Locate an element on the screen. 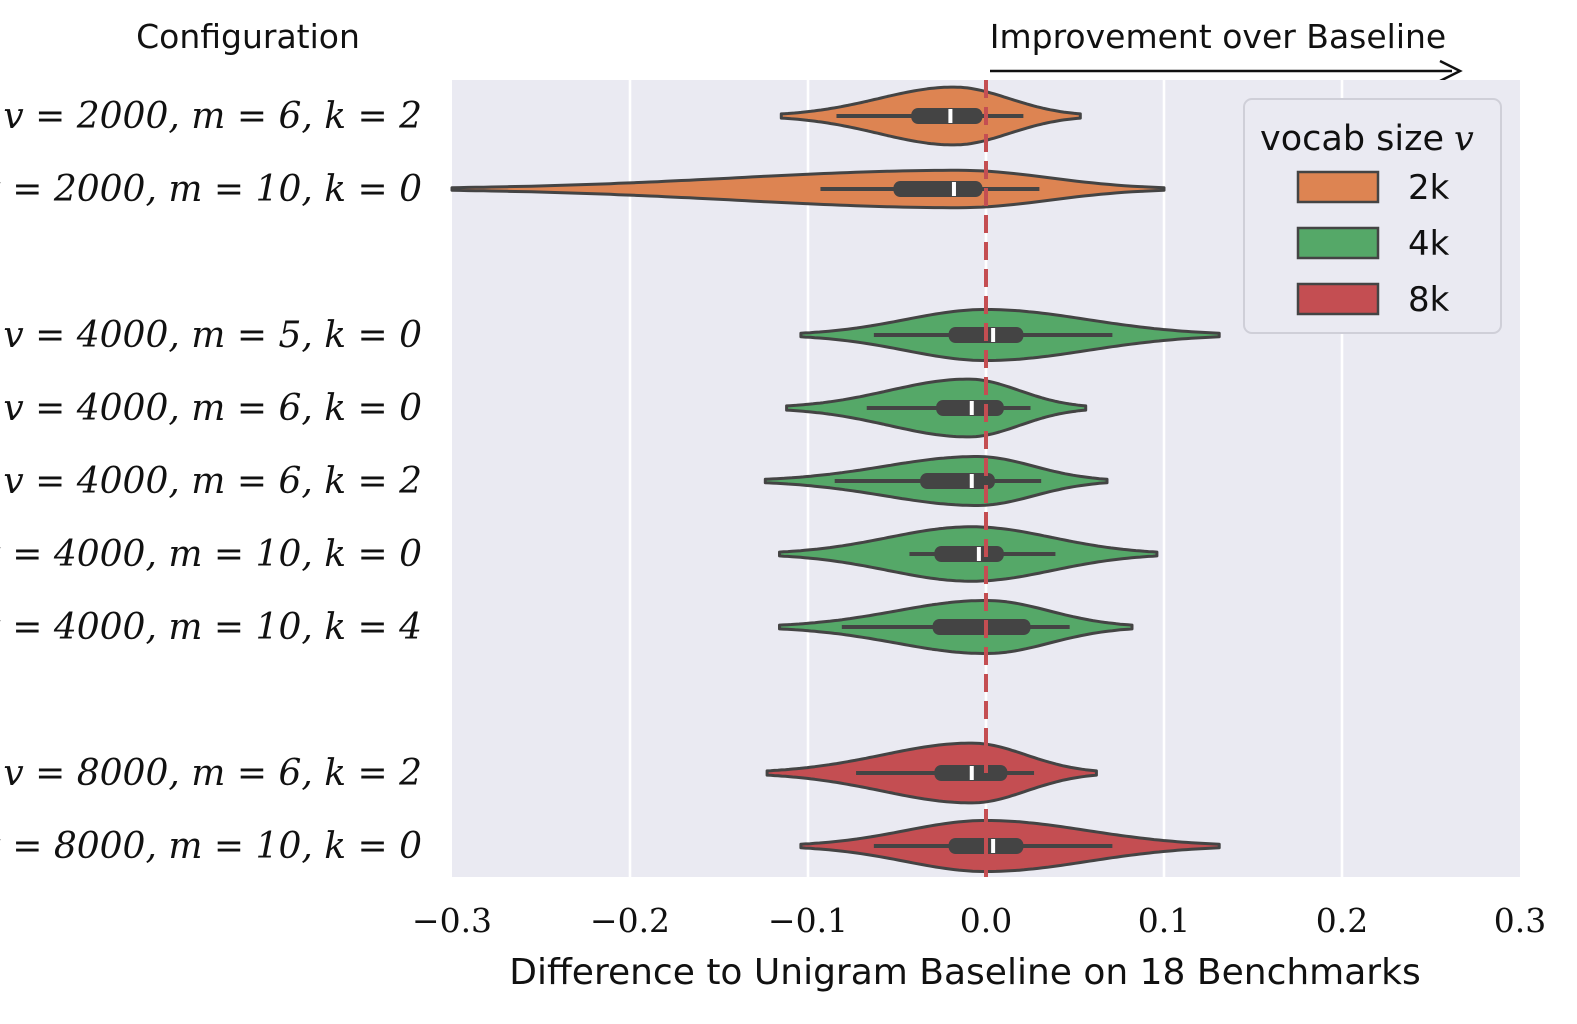  legend-label-4k: 4k is located at coordinates (1429, 244).